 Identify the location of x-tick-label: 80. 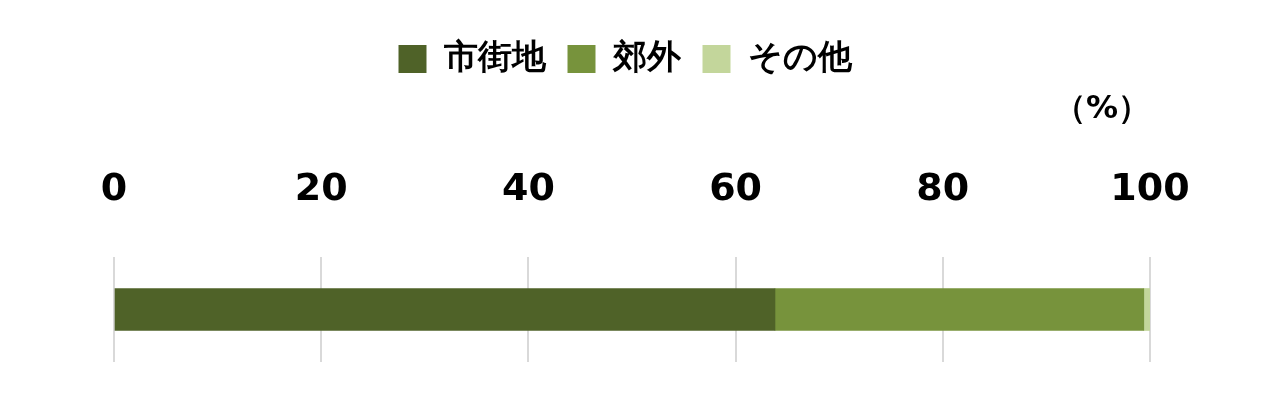
(943, 187).